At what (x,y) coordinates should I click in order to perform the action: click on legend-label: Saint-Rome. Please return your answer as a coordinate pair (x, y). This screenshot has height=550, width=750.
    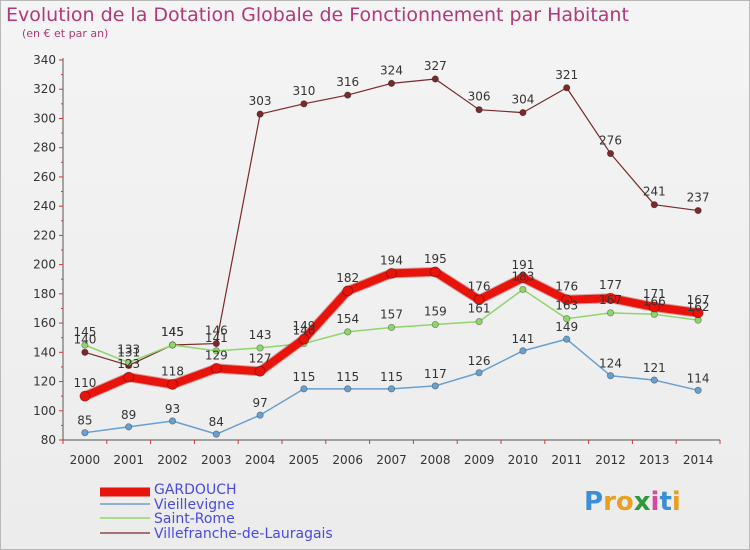
    Looking at the image, I should click on (194, 519).